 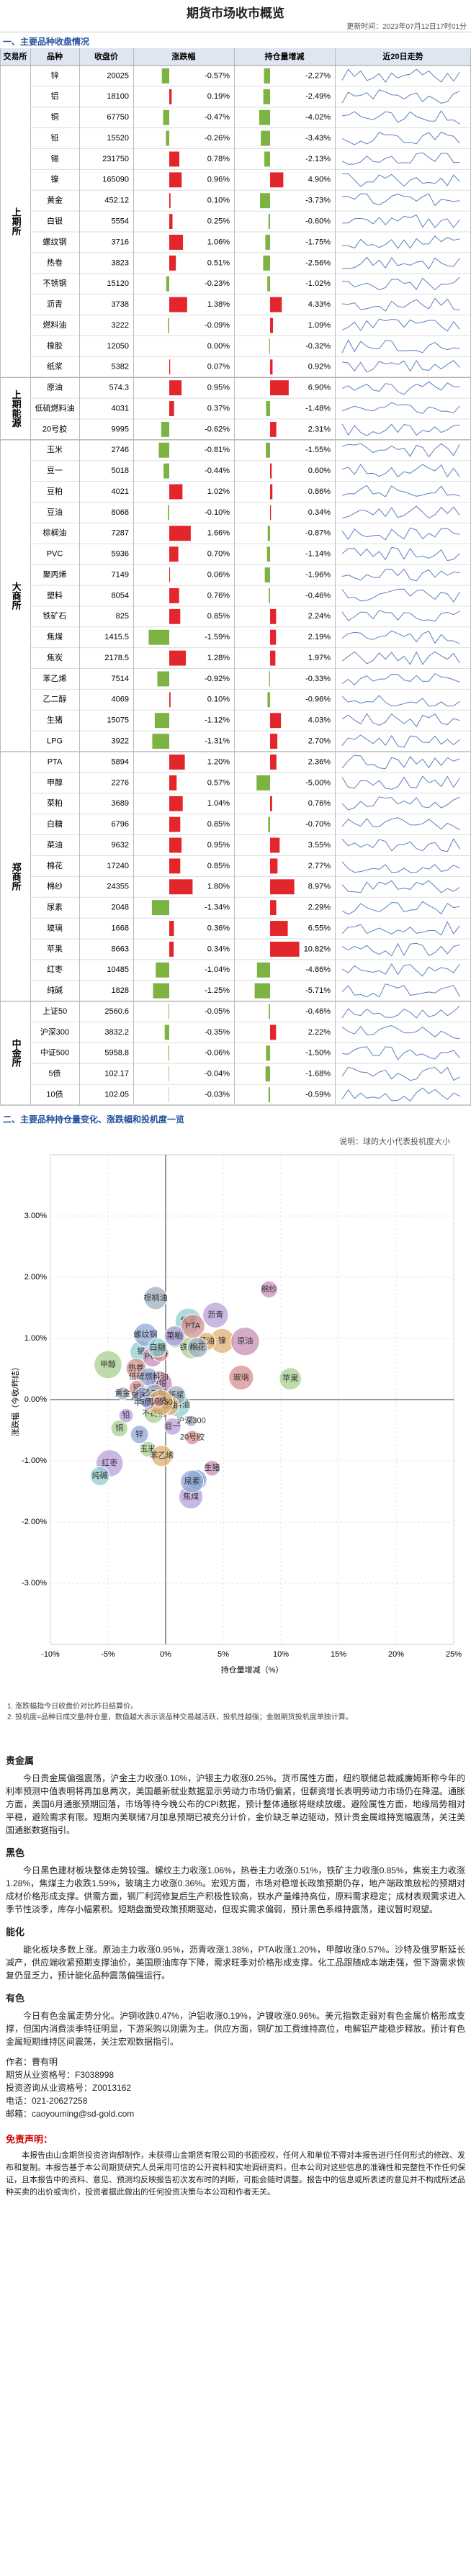 I want to click on change-label: 0.00%, so click(x=218, y=346).